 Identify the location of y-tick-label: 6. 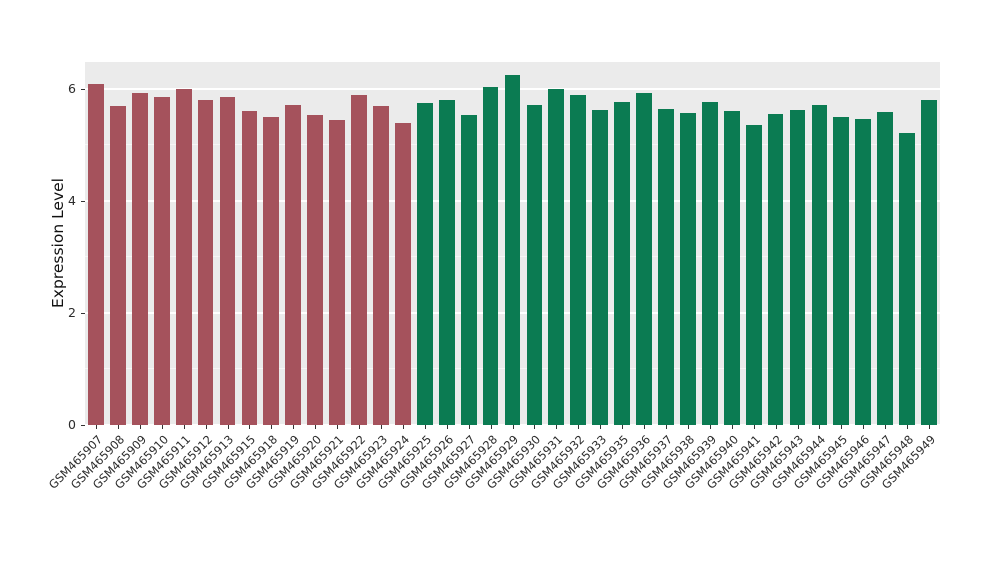
(72, 88).